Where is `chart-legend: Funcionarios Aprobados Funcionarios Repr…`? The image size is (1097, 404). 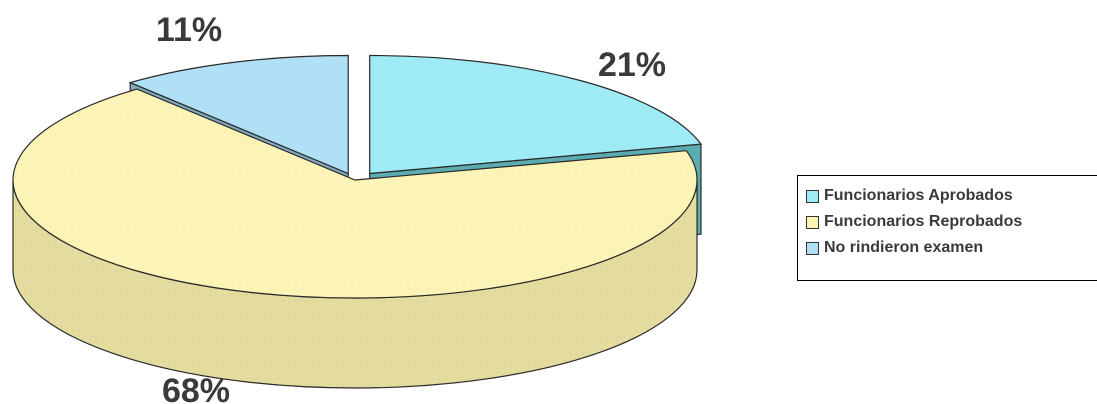
chart-legend: Funcionarios Aprobados Funcionarios Repr… is located at coordinates (947, 228).